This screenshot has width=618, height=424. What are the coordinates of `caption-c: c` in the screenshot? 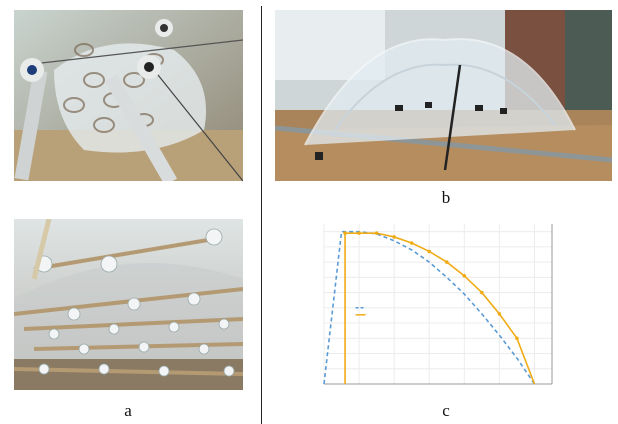 It's located at (446, 410).